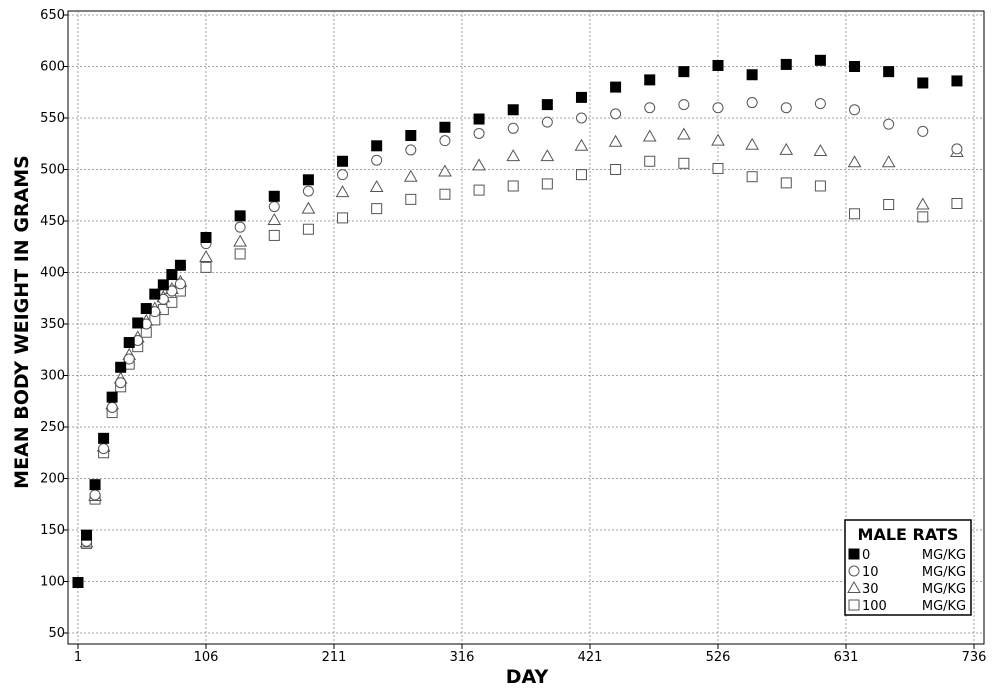  What do you see at coordinates (52, 427) in the screenshot?
I see `y-tick-label: 250` at bounding box center [52, 427].